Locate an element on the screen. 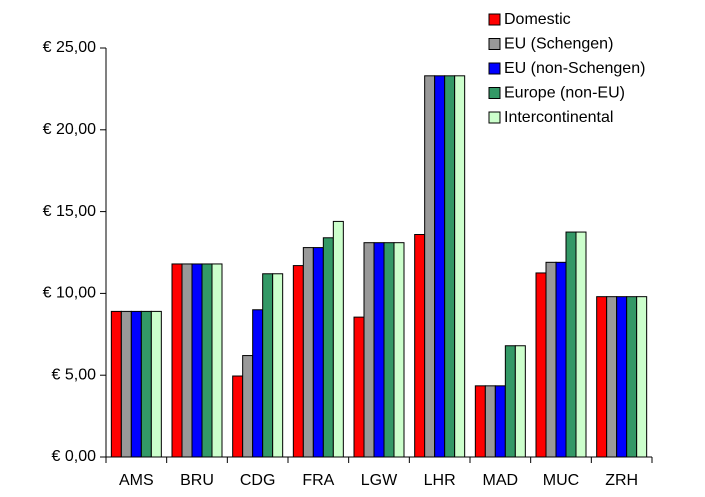 The image size is (705, 497). legend-label: Europe (non-EU) is located at coordinates (564, 93).